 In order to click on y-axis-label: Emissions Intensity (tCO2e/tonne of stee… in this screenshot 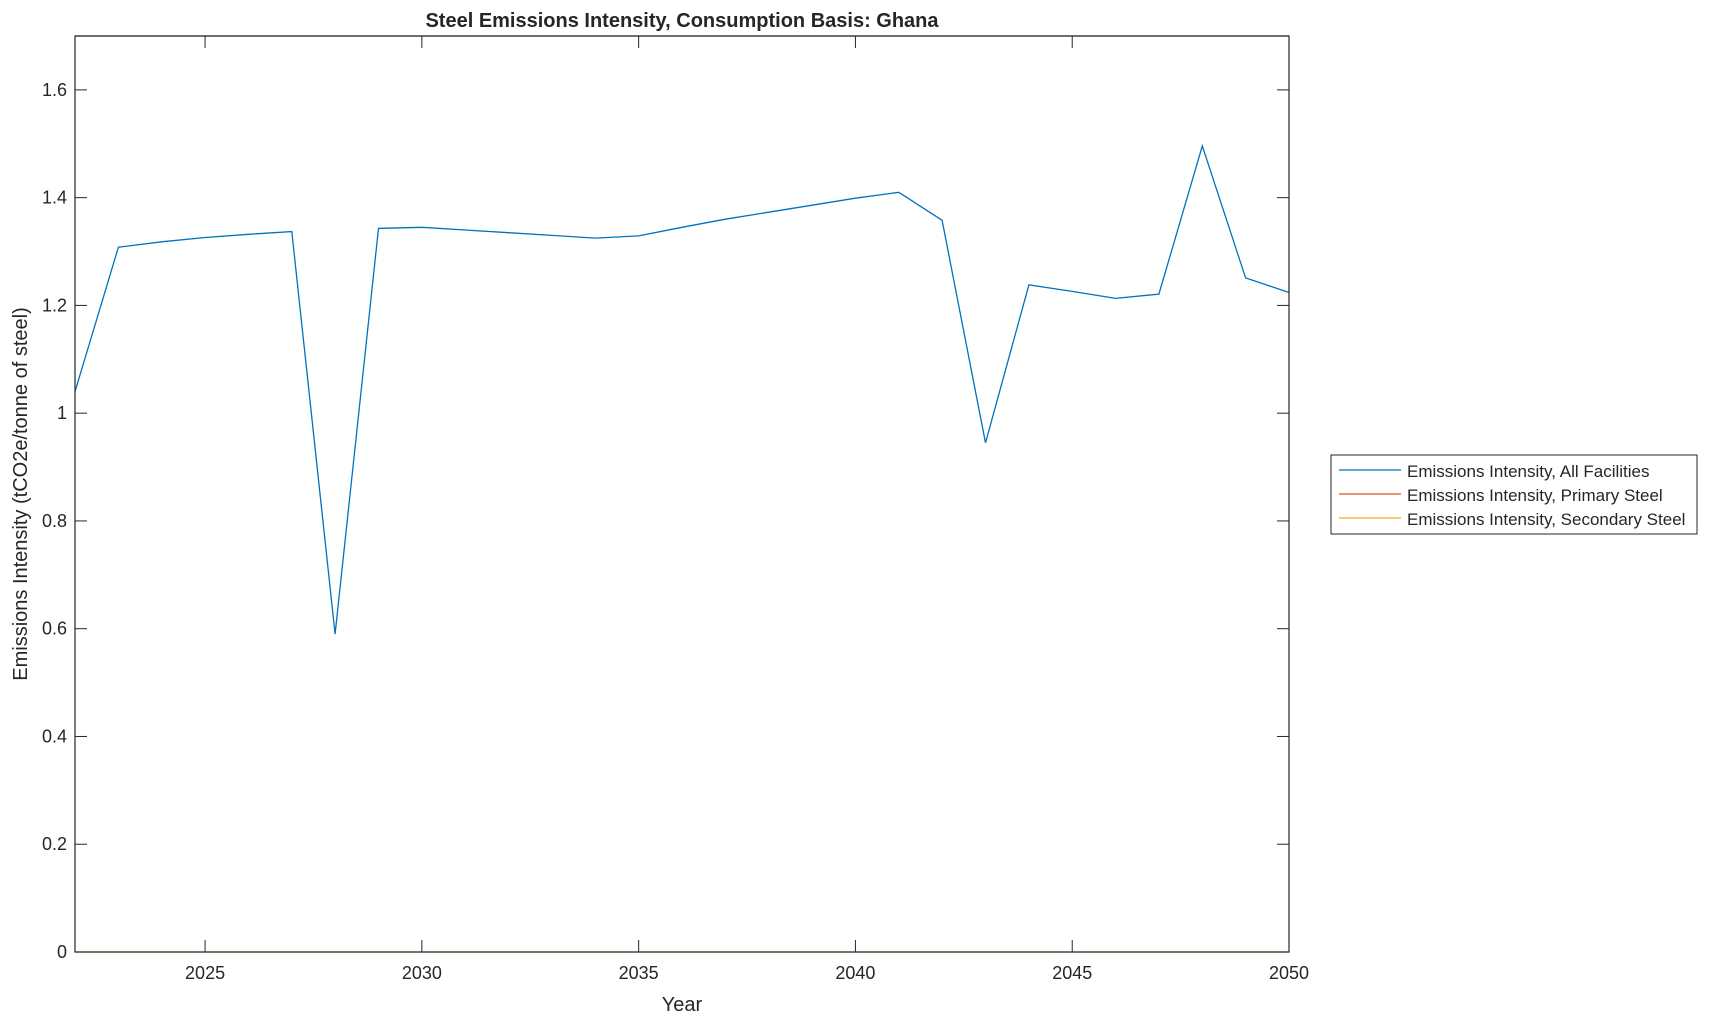, I will do `click(21, 494)`.